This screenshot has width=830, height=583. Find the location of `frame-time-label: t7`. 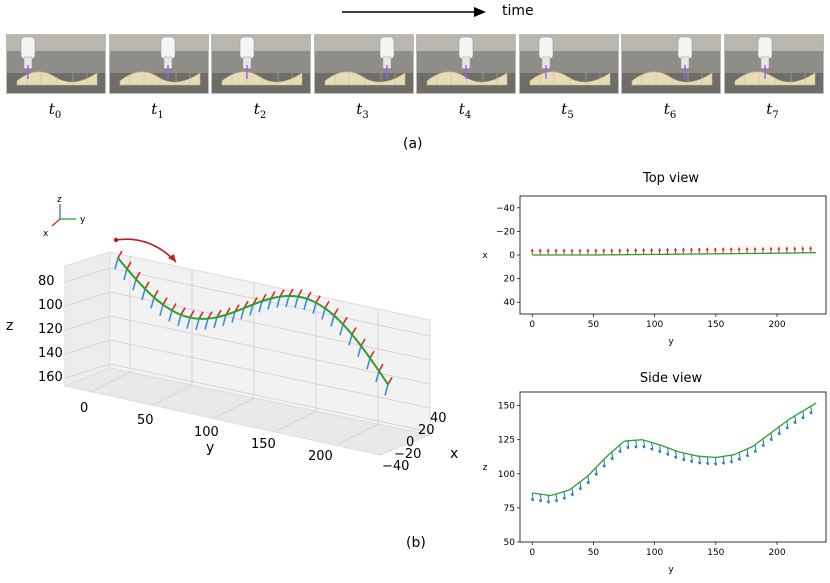

frame-time-label: t7 is located at coordinates (772, 110).